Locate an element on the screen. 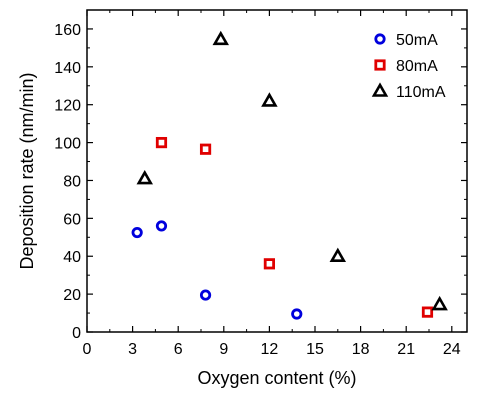 The height and width of the screenshot is (393, 479). y-tick-label: 160 is located at coordinates (67, 30).